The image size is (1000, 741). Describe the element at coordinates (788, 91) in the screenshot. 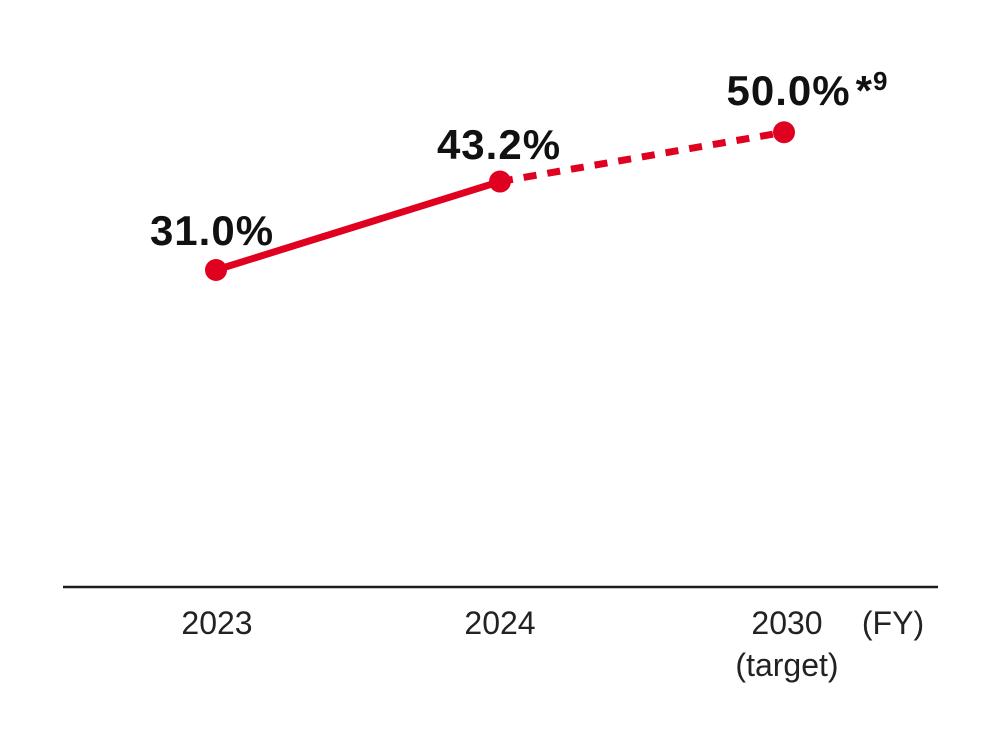

I see `data-label-value: 50.0%` at that location.